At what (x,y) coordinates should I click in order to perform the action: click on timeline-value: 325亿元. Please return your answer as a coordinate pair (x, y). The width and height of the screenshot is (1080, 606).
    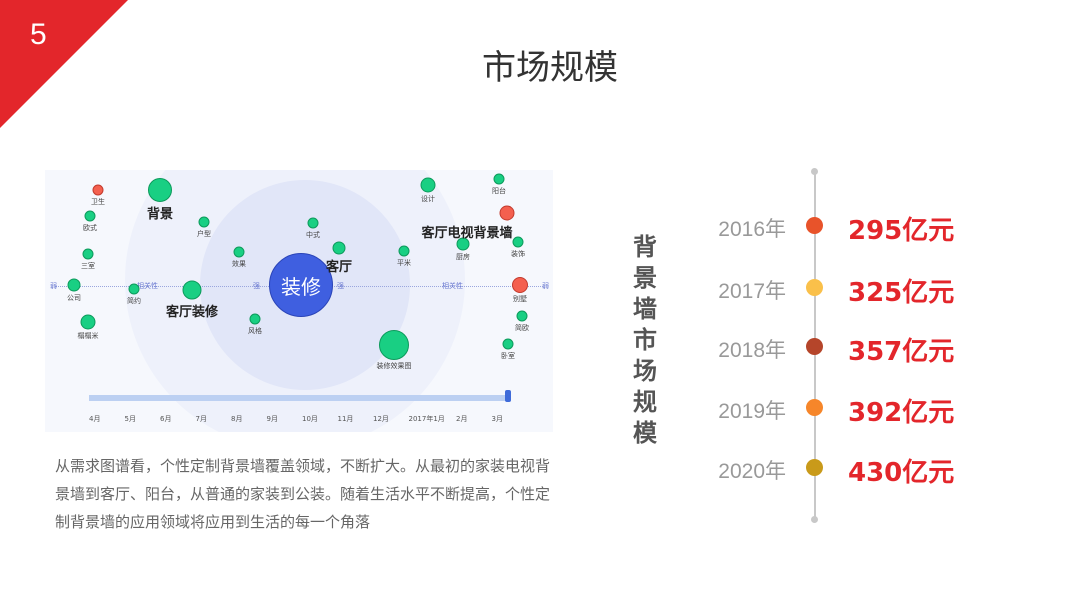
    Looking at the image, I should click on (901, 293).